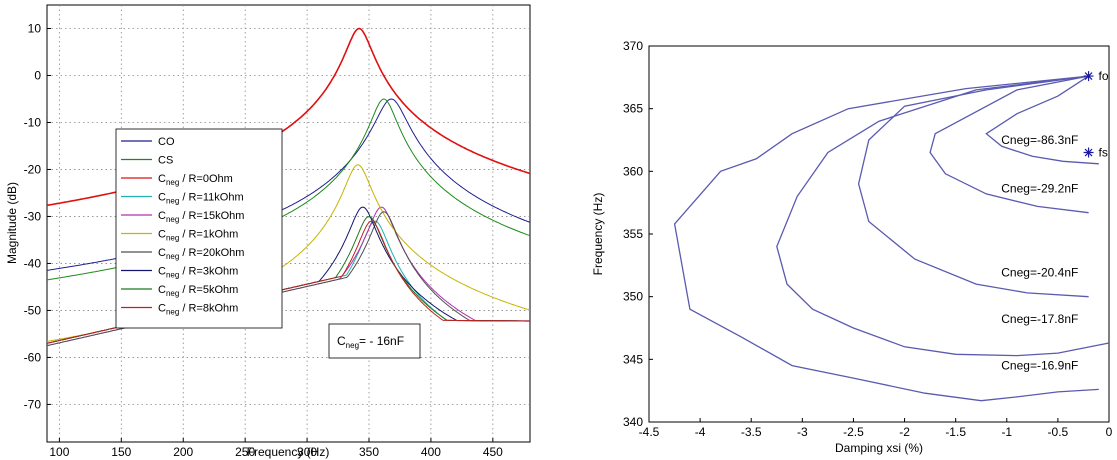 This screenshot has width=1117, height=460. Describe the element at coordinates (211, 253) in the screenshot. I see `legend-label-rest: / R=20kOhm` at that location.